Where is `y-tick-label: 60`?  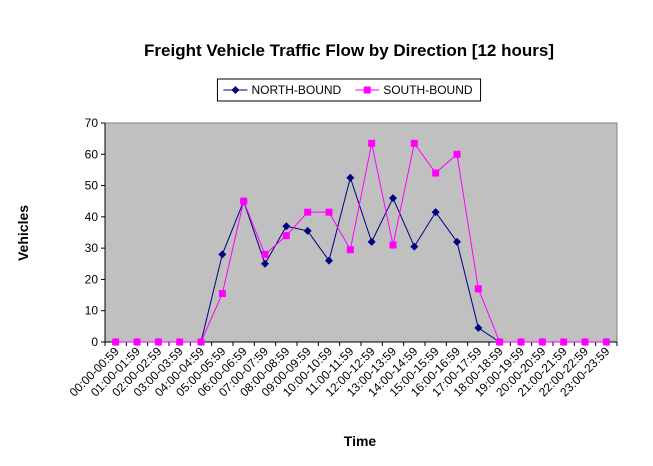
y-tick-label: 60 is located at coordinates (92, 154).